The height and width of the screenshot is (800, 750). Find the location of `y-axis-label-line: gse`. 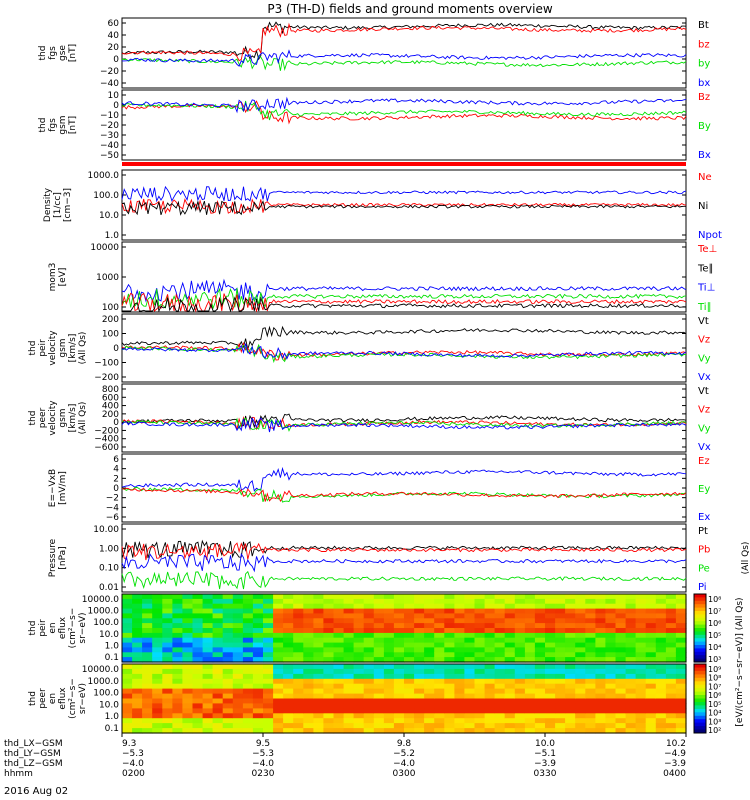

y-axis-label-line: gse is located at coordinates (63, 53).